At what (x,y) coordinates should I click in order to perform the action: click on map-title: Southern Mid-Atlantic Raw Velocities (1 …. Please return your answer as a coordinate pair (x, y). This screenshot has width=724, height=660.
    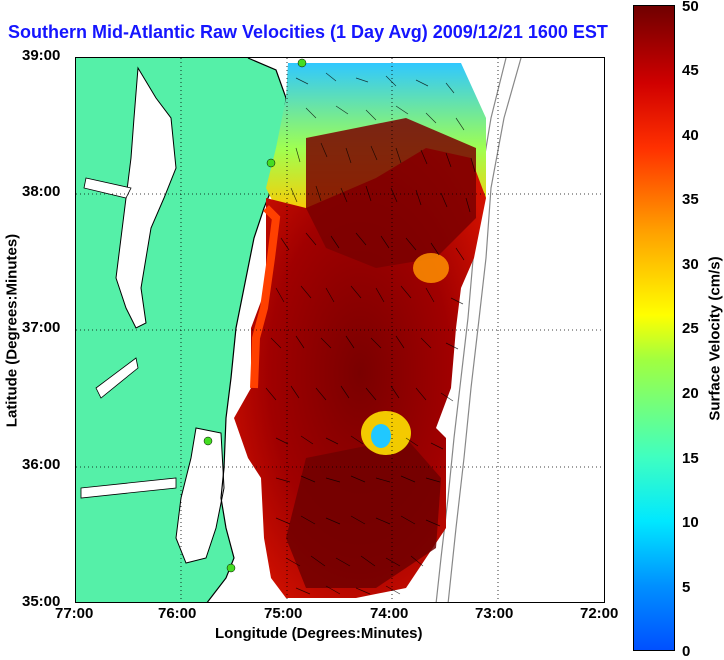
    Looking at the image, I should click on (308, 32).